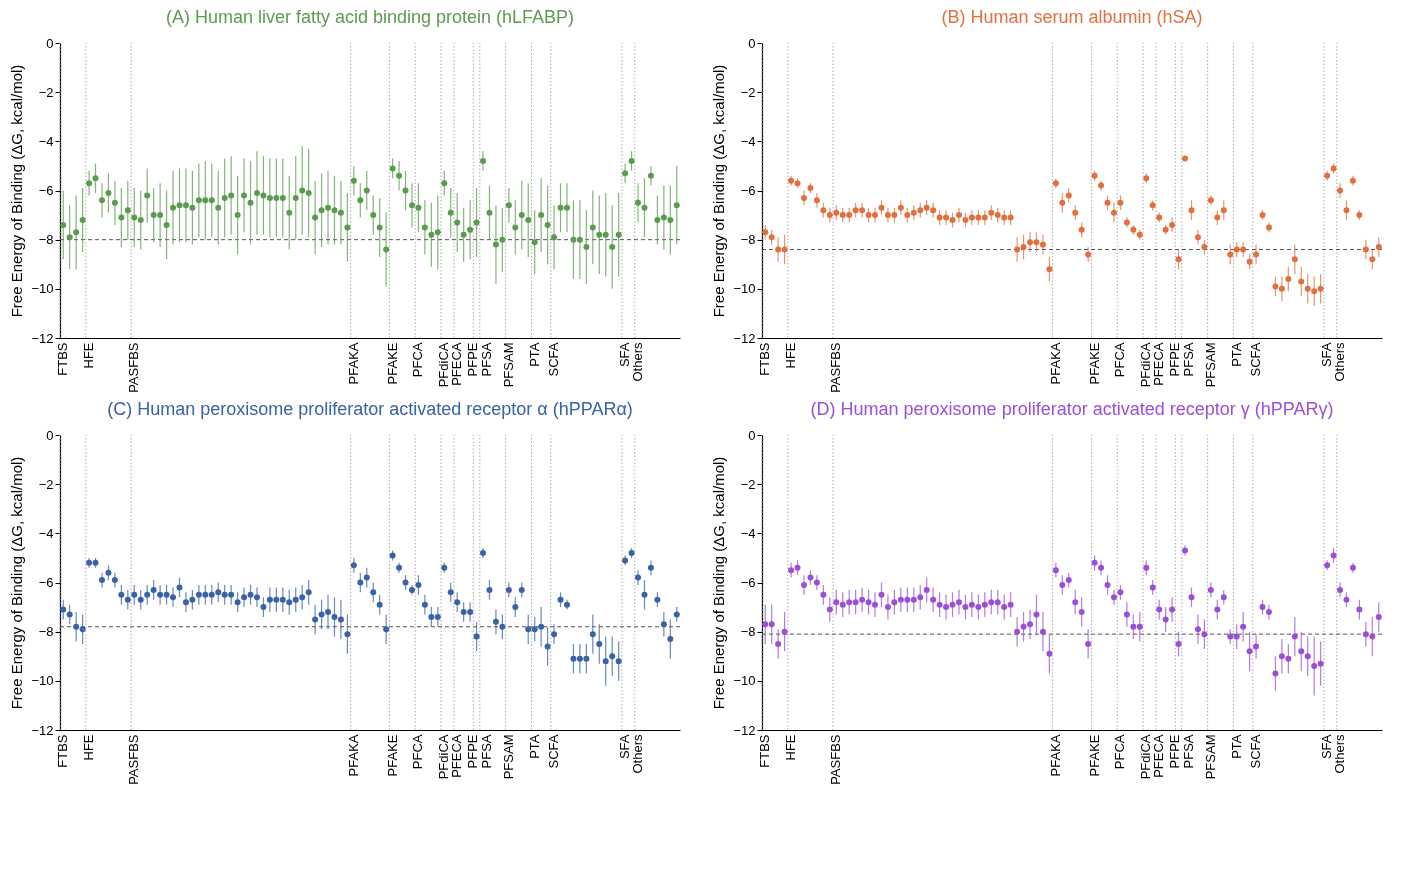 The height and width of the screenshot is (877, 1416). Describe the element at coordinates (370, 409) in the screenshot. I see `chart-title: (C) Human peroxisome proliferator activated receptor α (hPPARα)` at that location.